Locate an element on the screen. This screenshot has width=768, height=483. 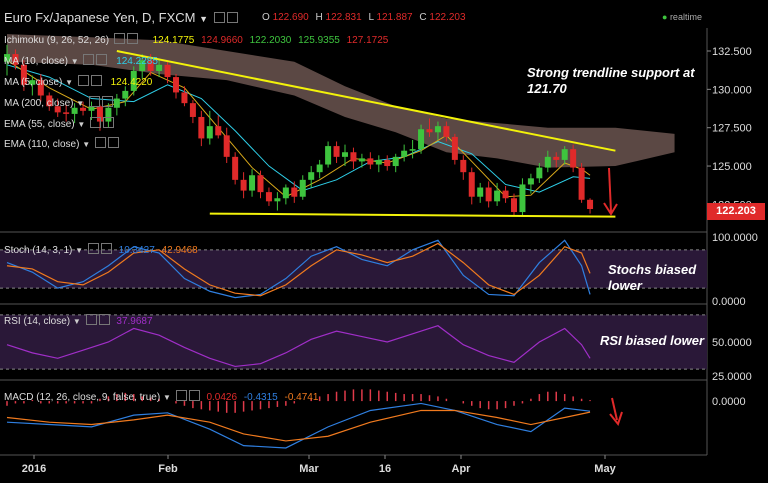
macd-dropdown-icon: ▼ is located at coordinates (166, 397).